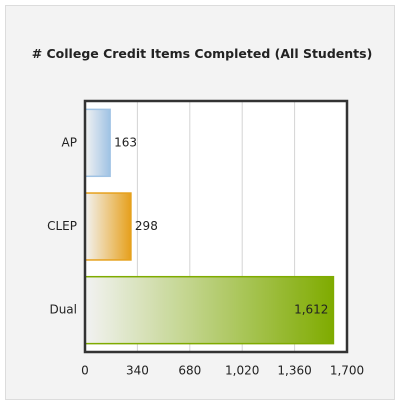 The image size is (401, 407). What do you see at coordinates (63, 310) in the screenshot?
I see `y-tick-label: Dual` at bounding box center [63, 310].